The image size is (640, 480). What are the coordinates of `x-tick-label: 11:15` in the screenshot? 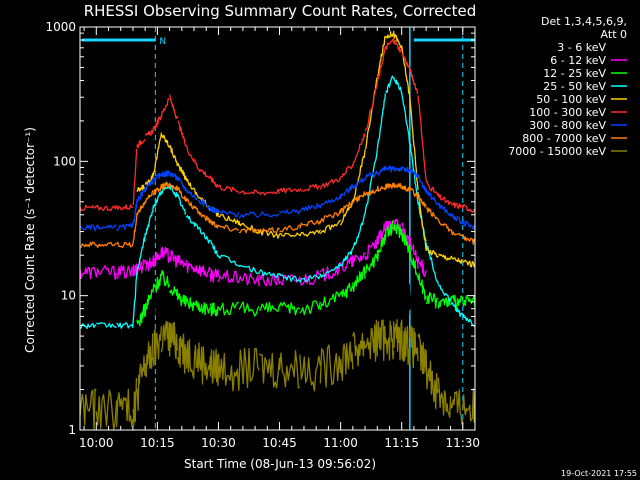 It's located at (401, 443).